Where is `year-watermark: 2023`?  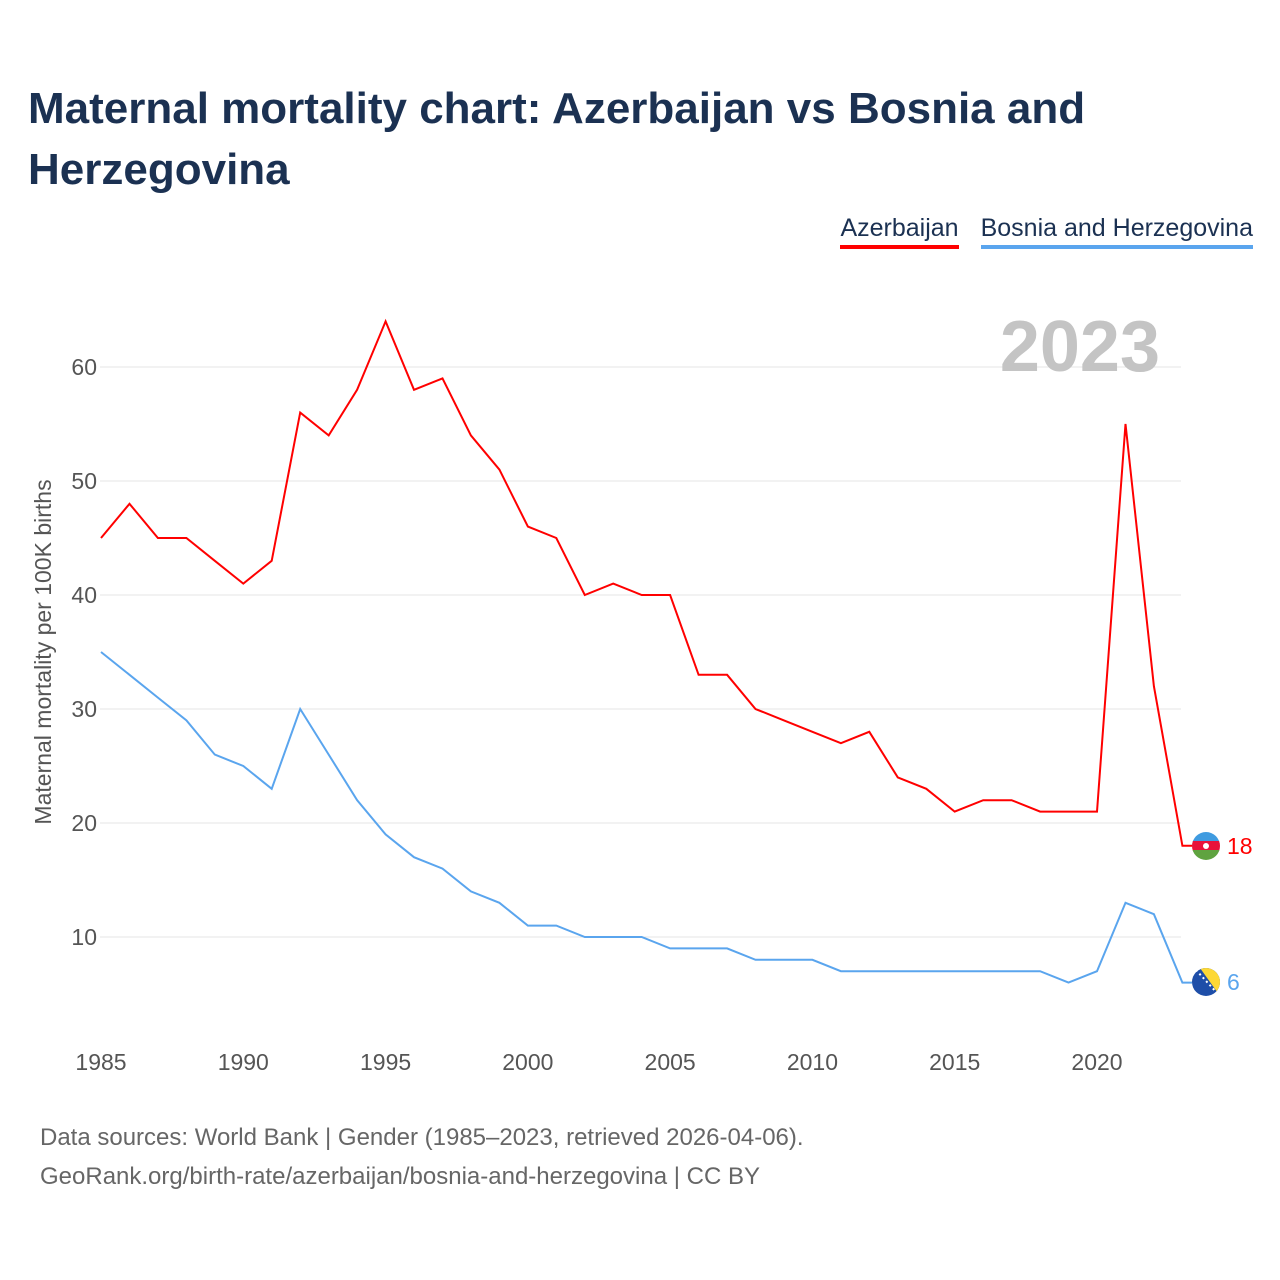 year-watermark: 2023 is located at coordinates (1080, 347).